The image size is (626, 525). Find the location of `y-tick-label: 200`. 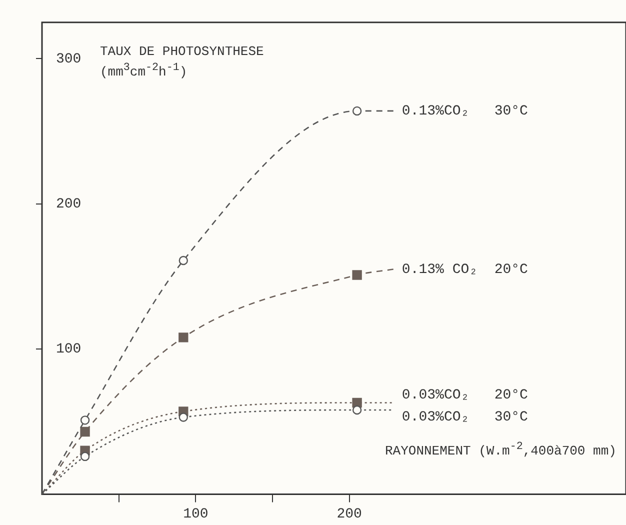

y-tick-label: 200 is located at coordinates (69, 204).